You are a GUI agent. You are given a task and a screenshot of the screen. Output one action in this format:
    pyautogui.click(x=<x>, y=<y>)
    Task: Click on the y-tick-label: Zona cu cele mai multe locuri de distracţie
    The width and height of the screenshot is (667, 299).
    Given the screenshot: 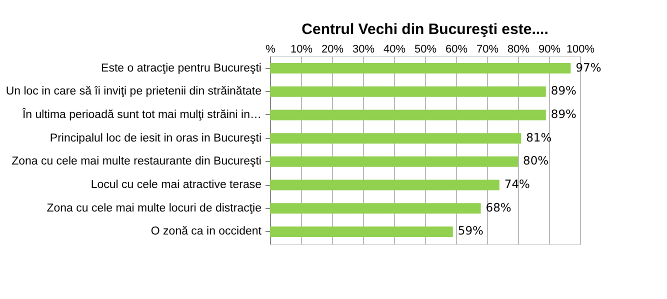 What is the action you would take?
    pyautogui.click(x=154, y=208)
    